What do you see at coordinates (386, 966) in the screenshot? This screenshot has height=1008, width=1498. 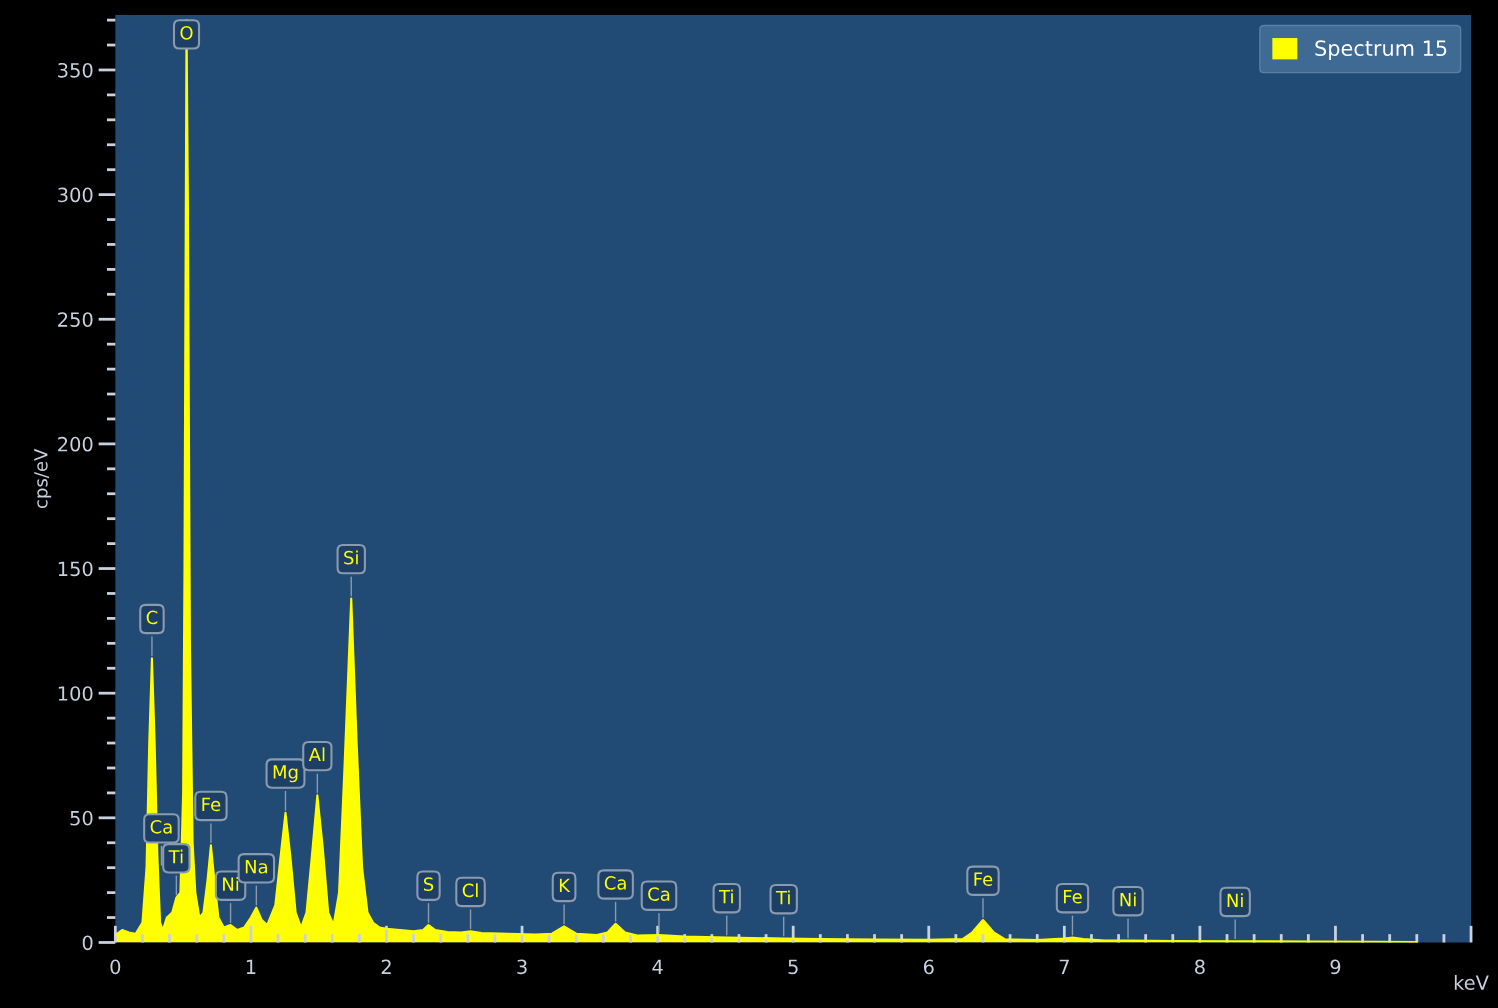 I see `x-tick-label: 2` at bounding box center [386, 966].